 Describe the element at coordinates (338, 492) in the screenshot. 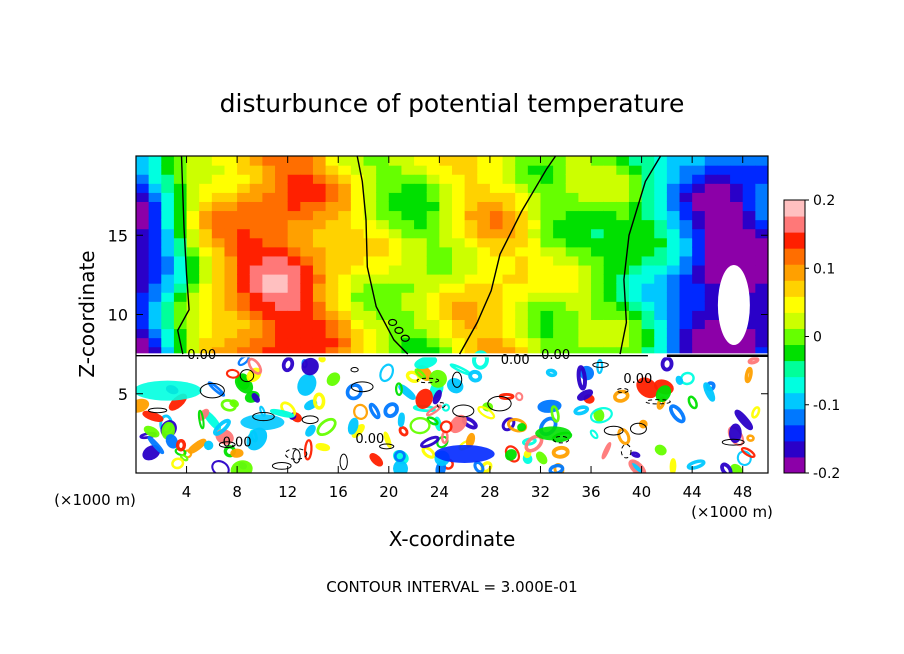

I see `x-tick-label: 16` at that location.